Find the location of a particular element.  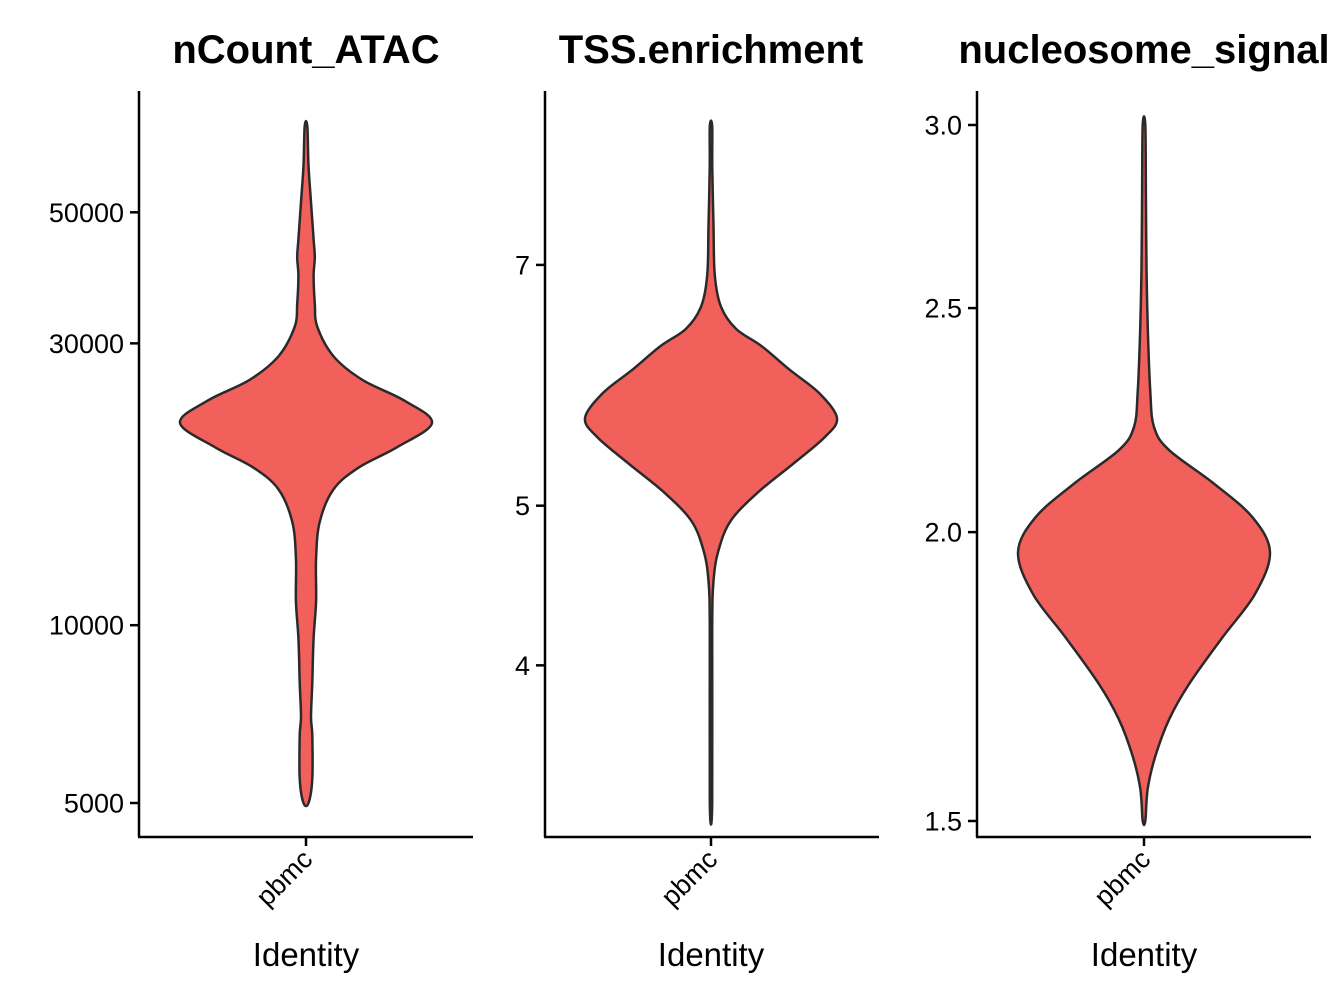

y-tick-label: 50000 is located at coordinates (86, 213).